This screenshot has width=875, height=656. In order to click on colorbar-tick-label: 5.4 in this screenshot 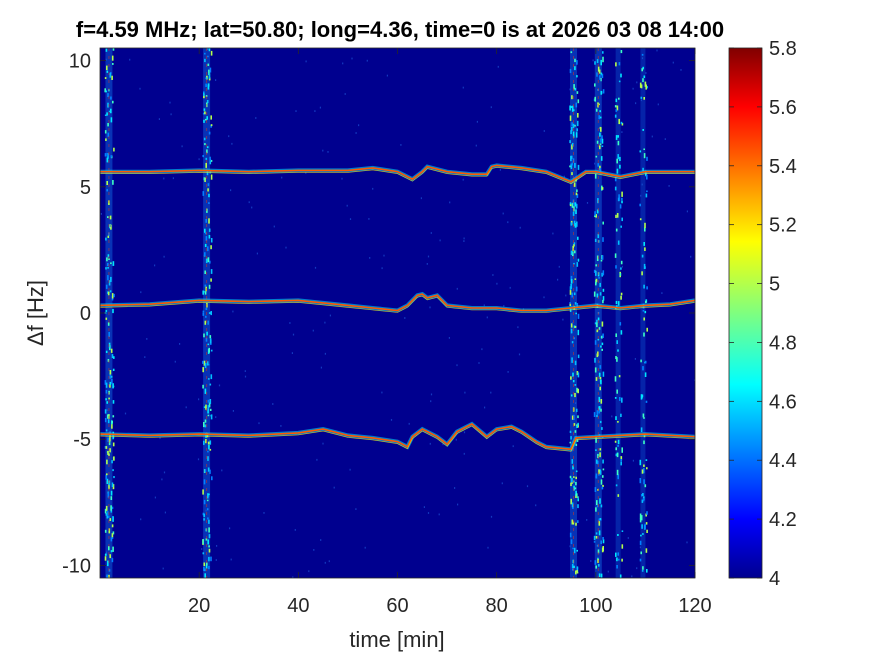, I will do `click(783, 167)`.